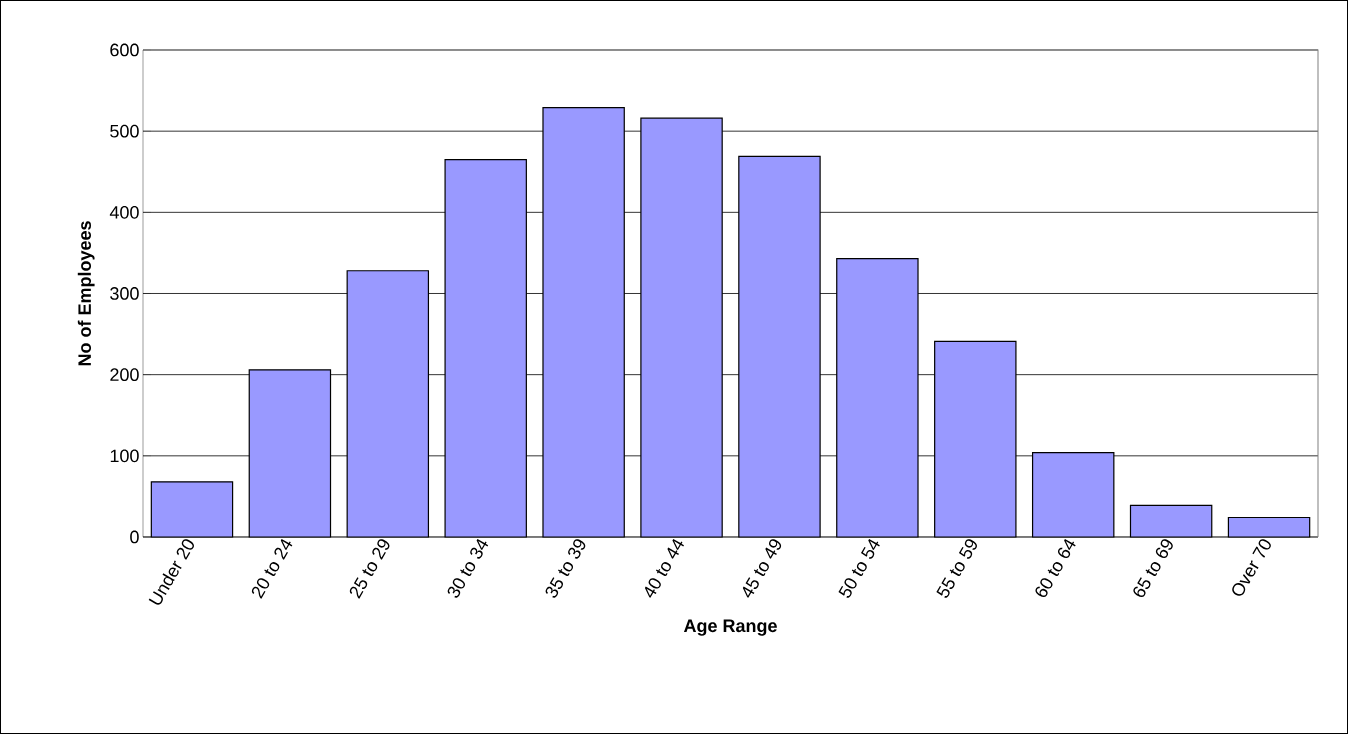 The image size is (1348, 734). What do you see at coordinates (124, 375) in the screenshot?
I see `y-tick-label: 200` at bounding box center [124, 375].